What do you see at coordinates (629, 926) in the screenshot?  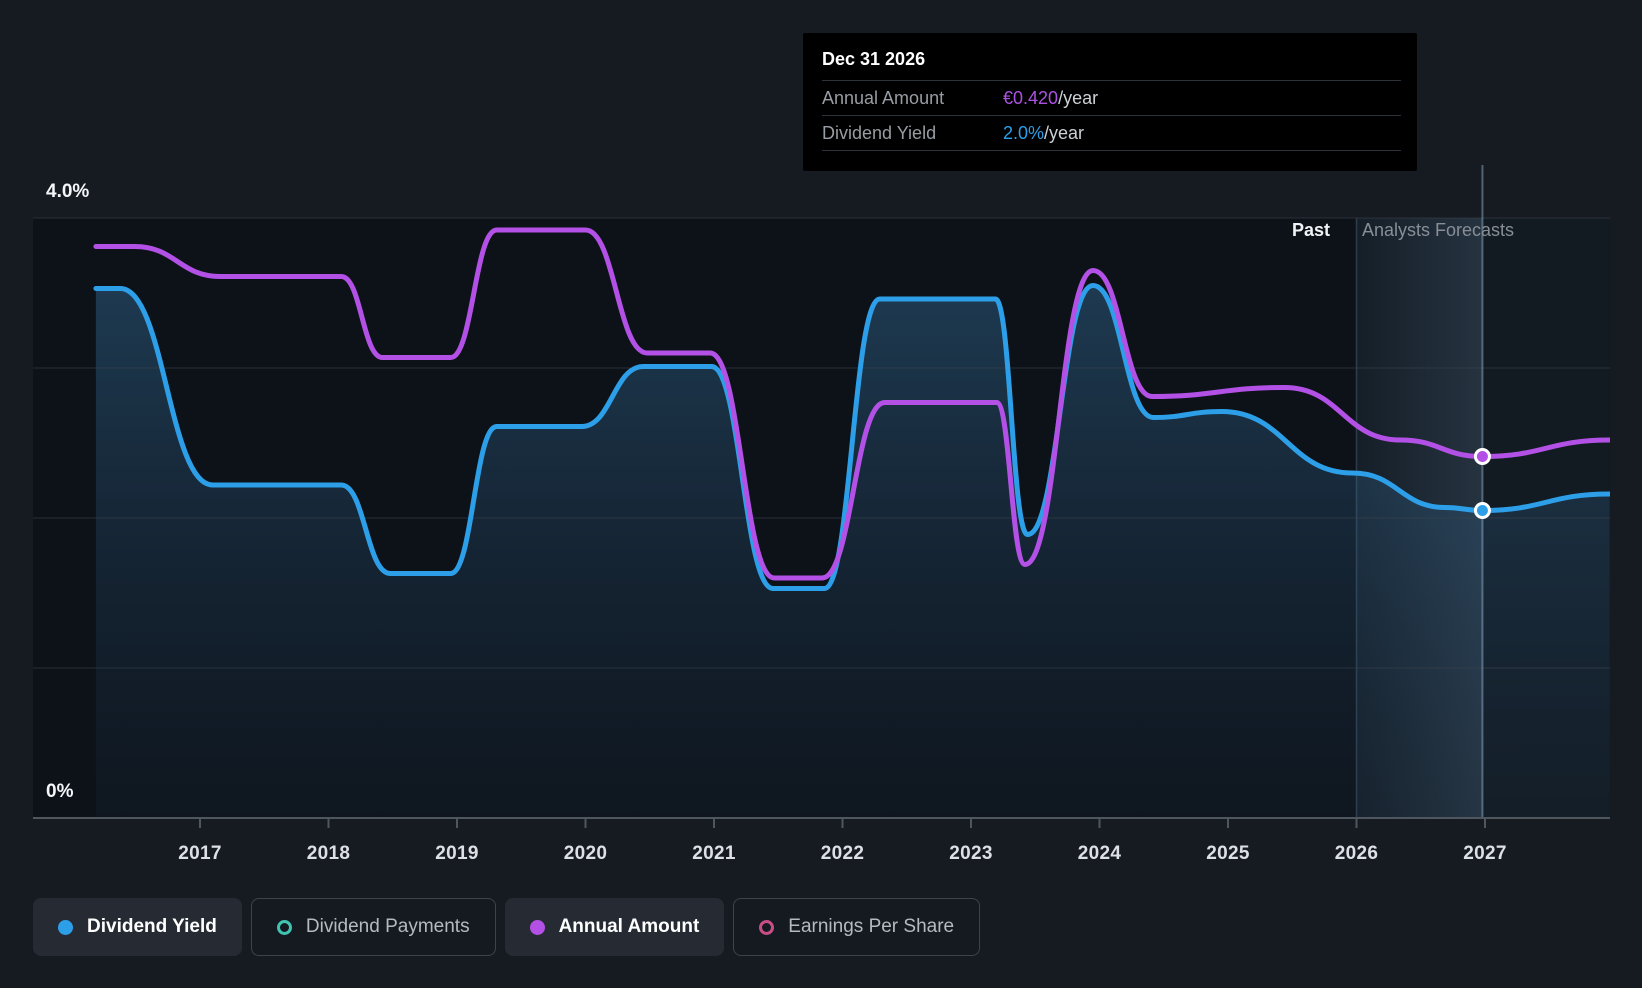 I see `legend-item-label: Annual Amount` at bounding box center [629, 926].